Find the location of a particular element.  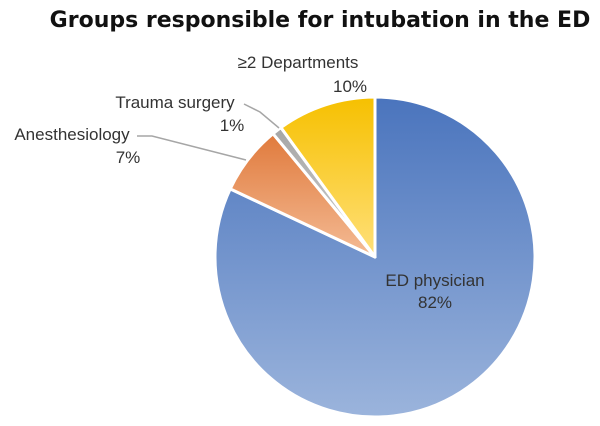

slice-label-anesthesiology: Anesthesiology is located at coordinates (72, 134).